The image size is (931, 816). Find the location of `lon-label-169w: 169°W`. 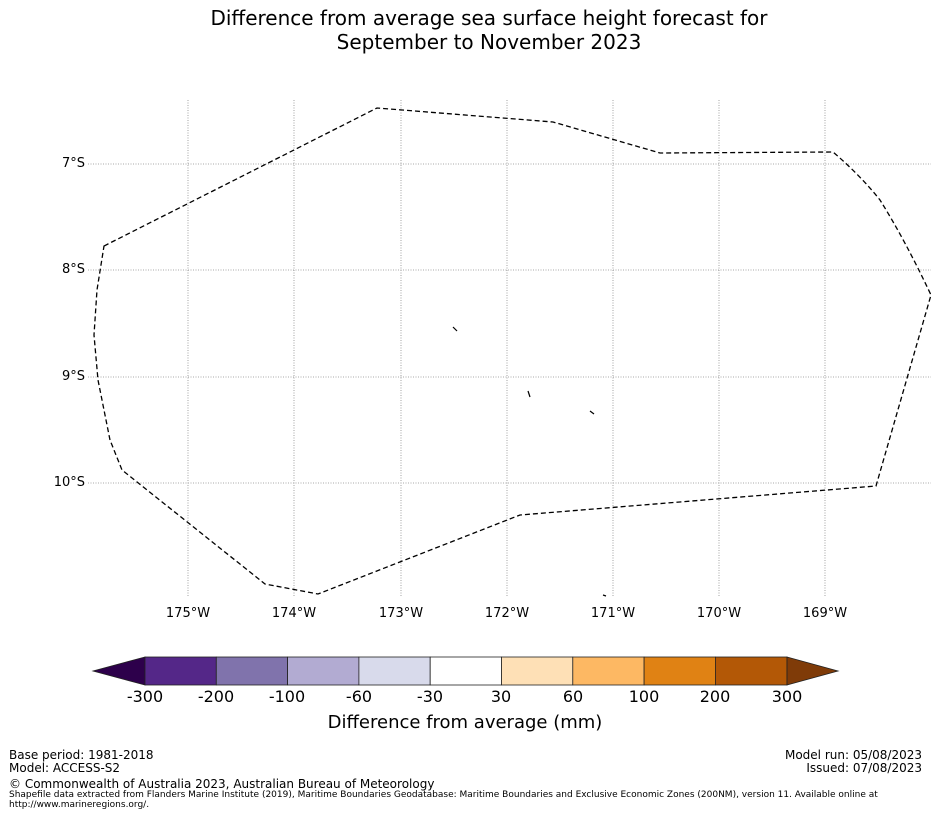

lon-label-169w: 169°W is located at coordinates (825, 613).